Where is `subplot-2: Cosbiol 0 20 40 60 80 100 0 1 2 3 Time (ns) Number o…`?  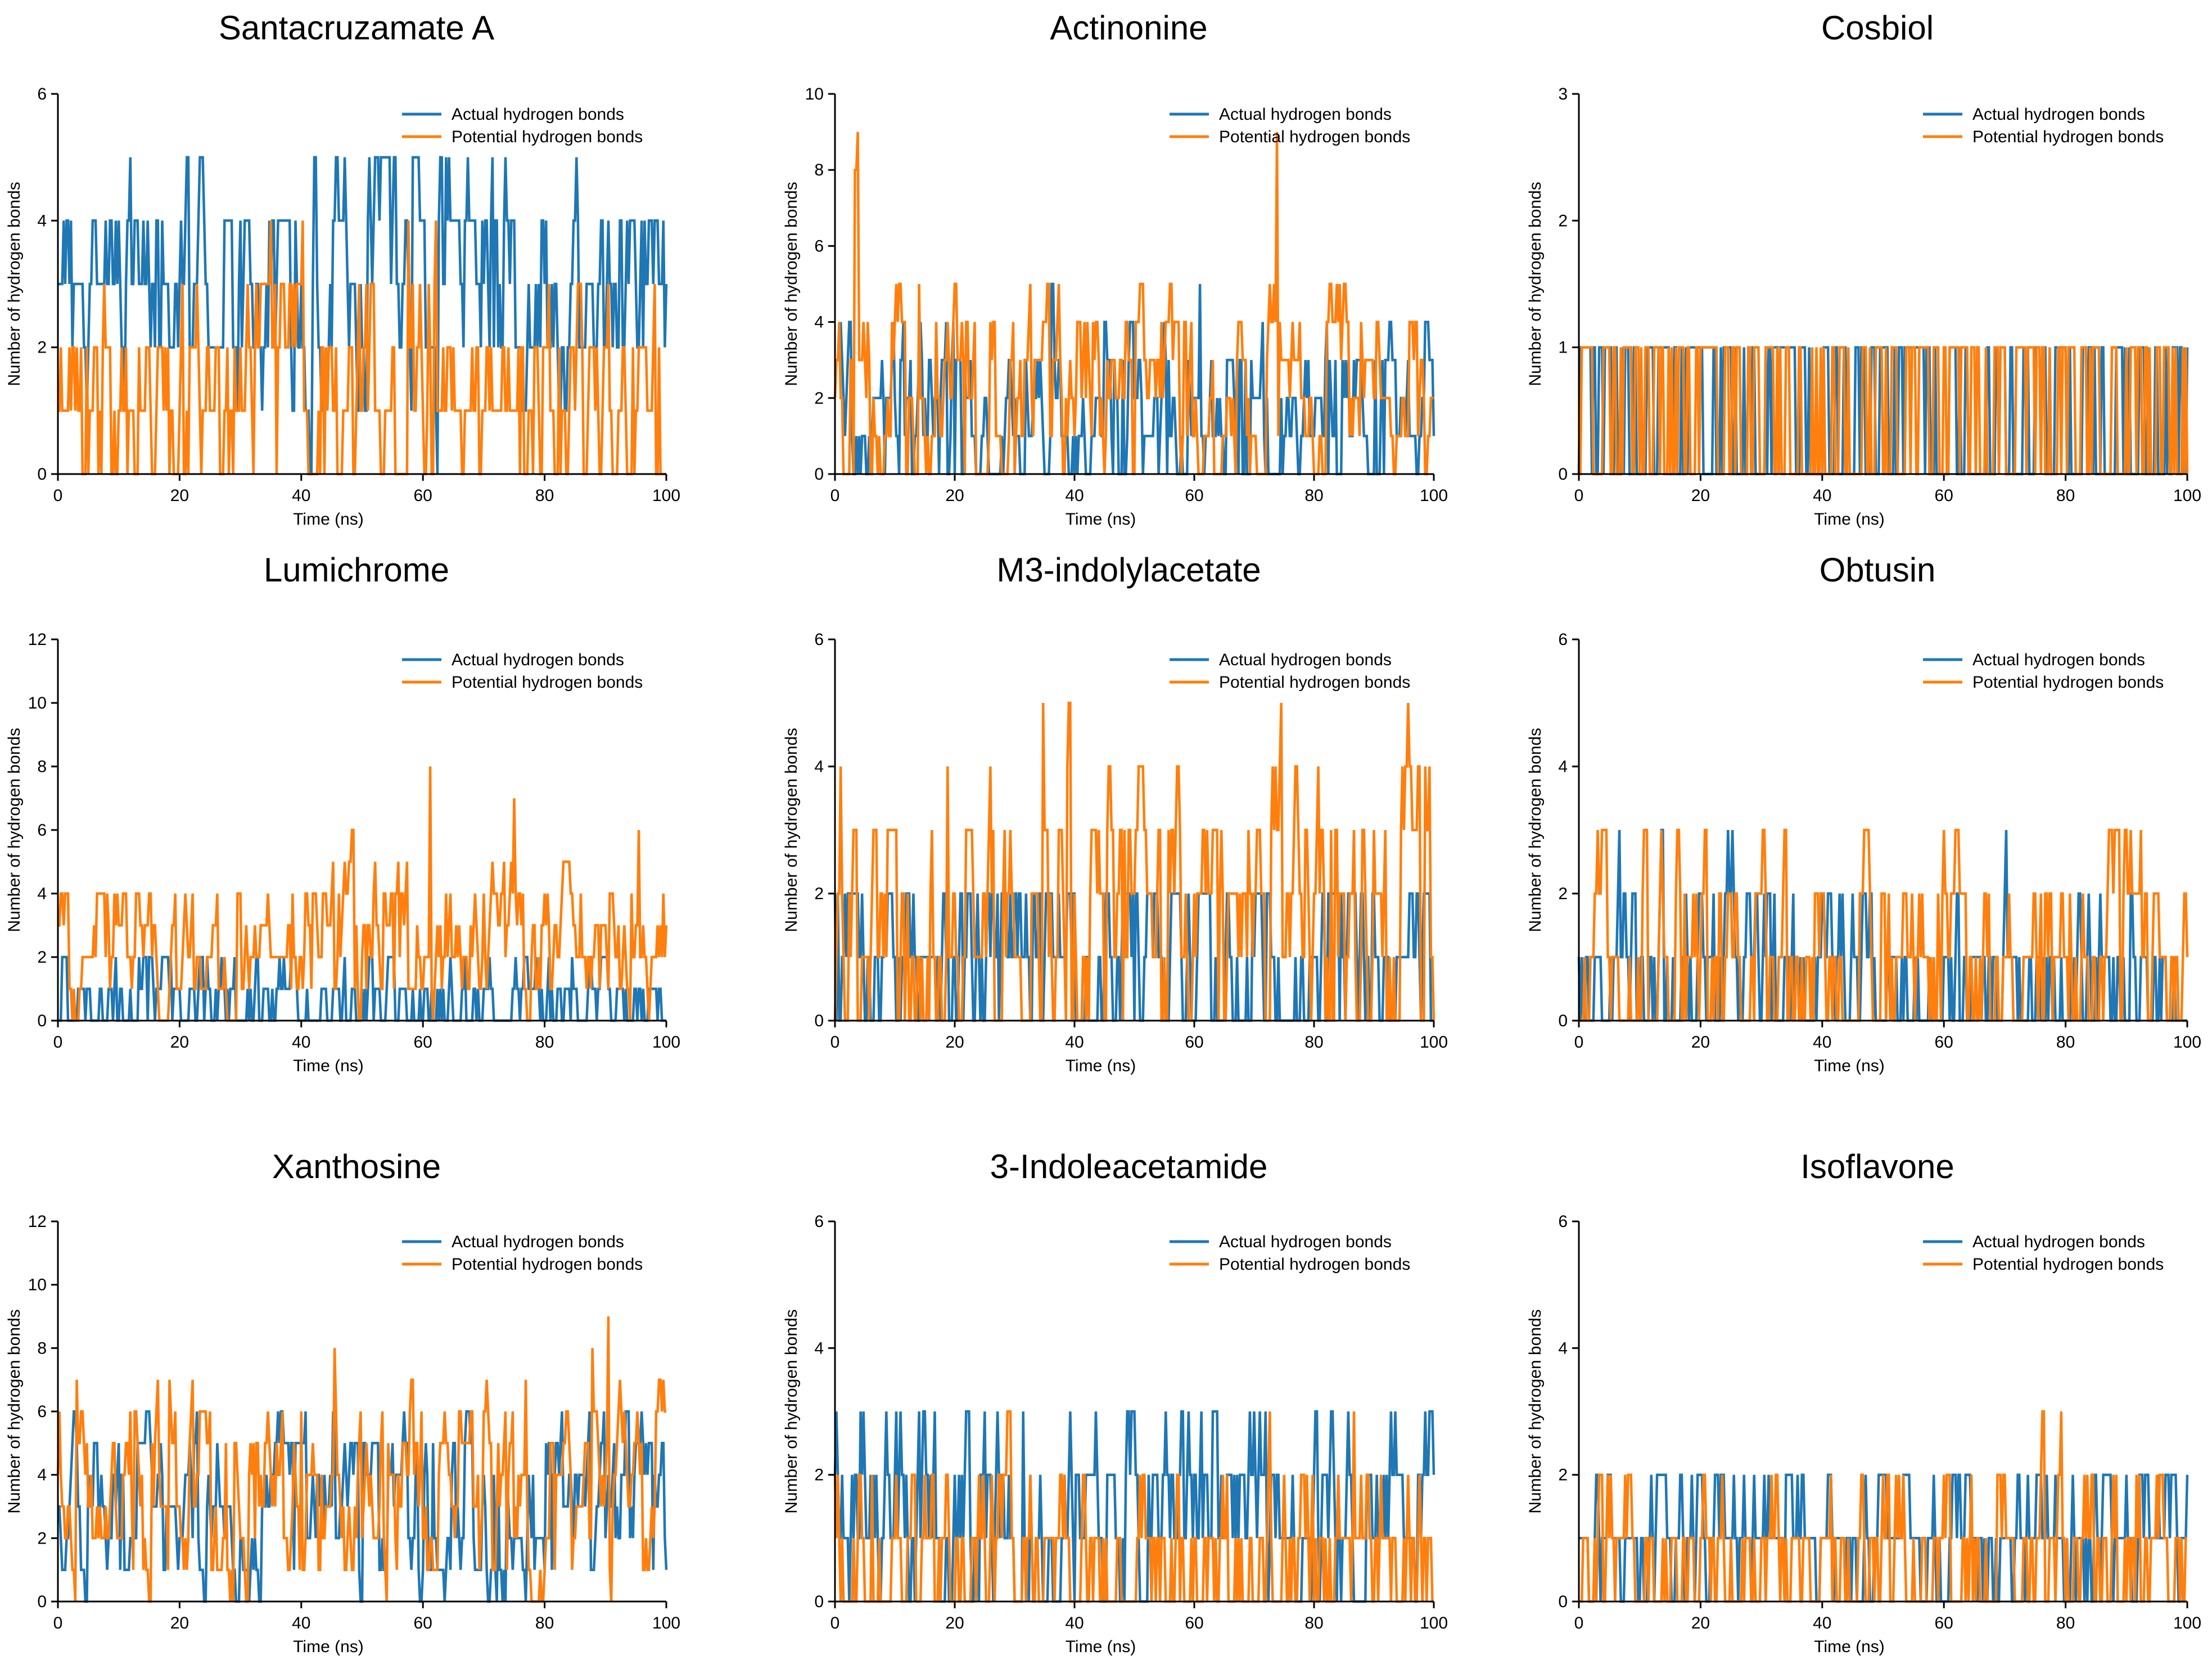
subplot-2: Cosbiol 0 20 40 60 80 100 0 1 2 3 Time (ns) Number o… is located at coordinates (1863, 269).